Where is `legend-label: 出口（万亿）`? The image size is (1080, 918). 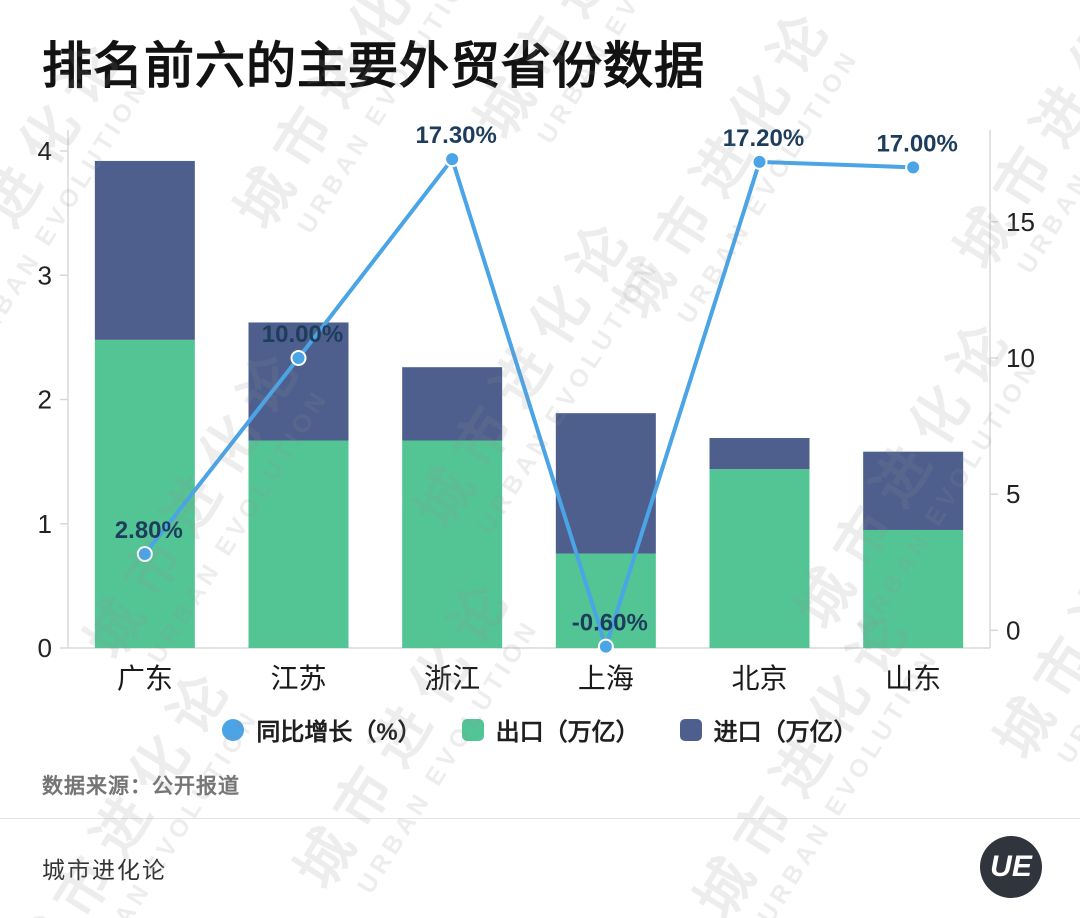
legend-label: 出口（万亿） is located at coordinates (567, 732).